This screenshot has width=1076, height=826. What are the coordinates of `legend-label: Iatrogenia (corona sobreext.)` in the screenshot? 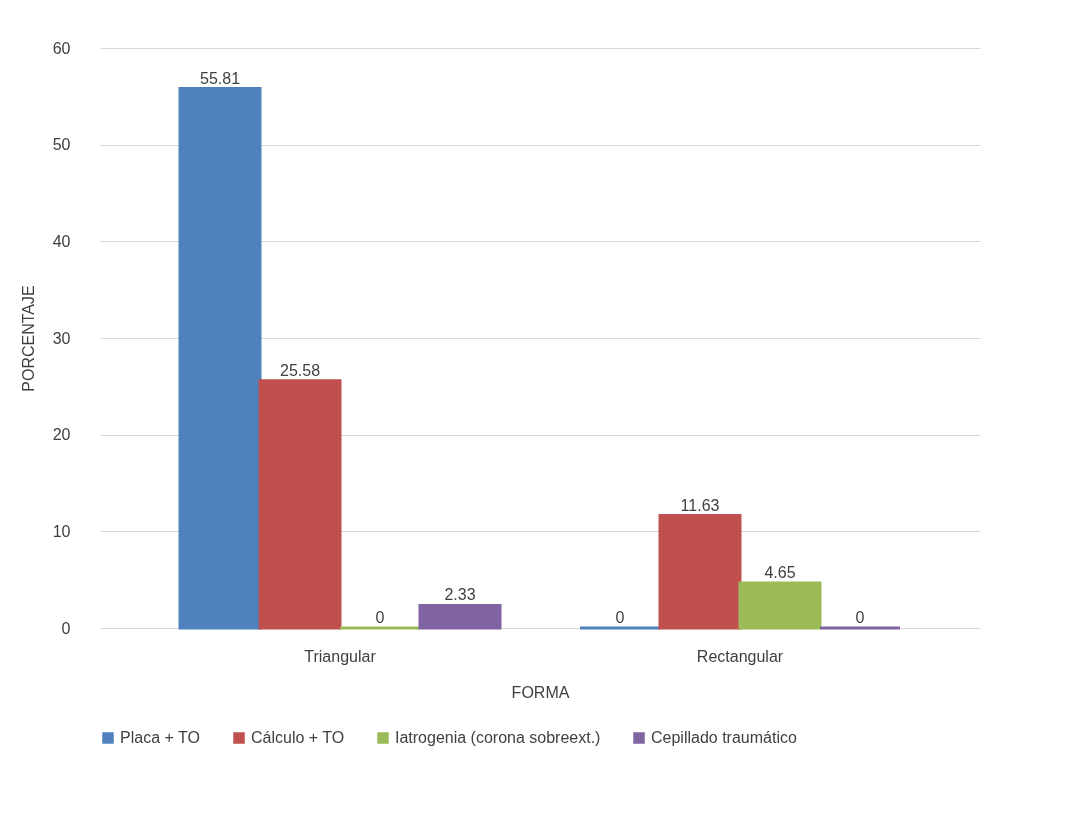 It's located at (498, 737).